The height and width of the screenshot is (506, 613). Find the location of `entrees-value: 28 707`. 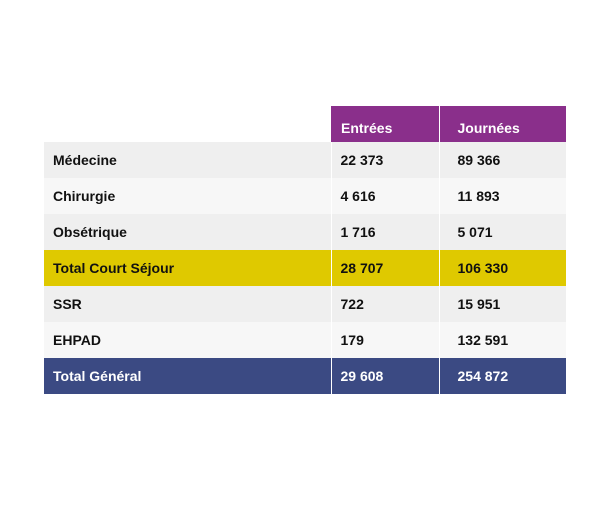

entrees-value: 28 707 is located at coordinates (384, 268).